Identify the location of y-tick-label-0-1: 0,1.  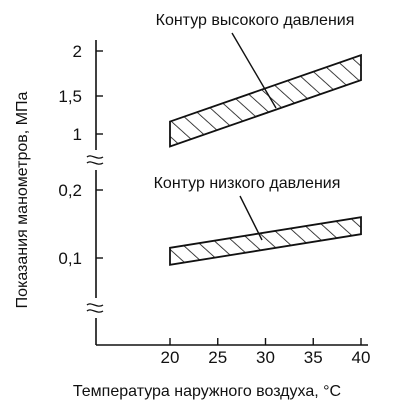
(70, 258).